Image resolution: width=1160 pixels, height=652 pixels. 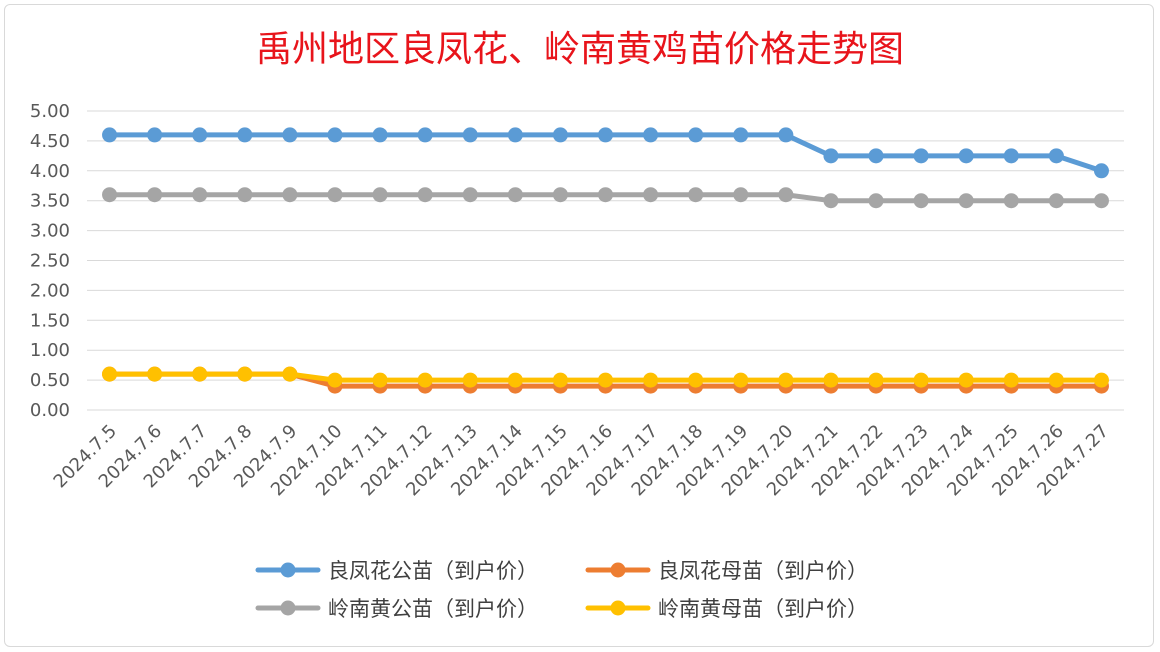 I want to click on chart-title: 禹州地区良凤花、岭南黄鸡苗价格走势图, so click(x=579, y=49).